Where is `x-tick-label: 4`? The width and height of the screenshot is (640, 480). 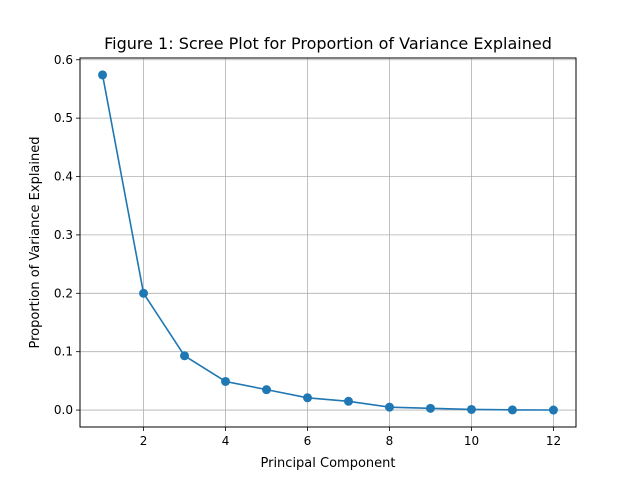 x-tick-label: 4 is located at coordinates (226, 441).